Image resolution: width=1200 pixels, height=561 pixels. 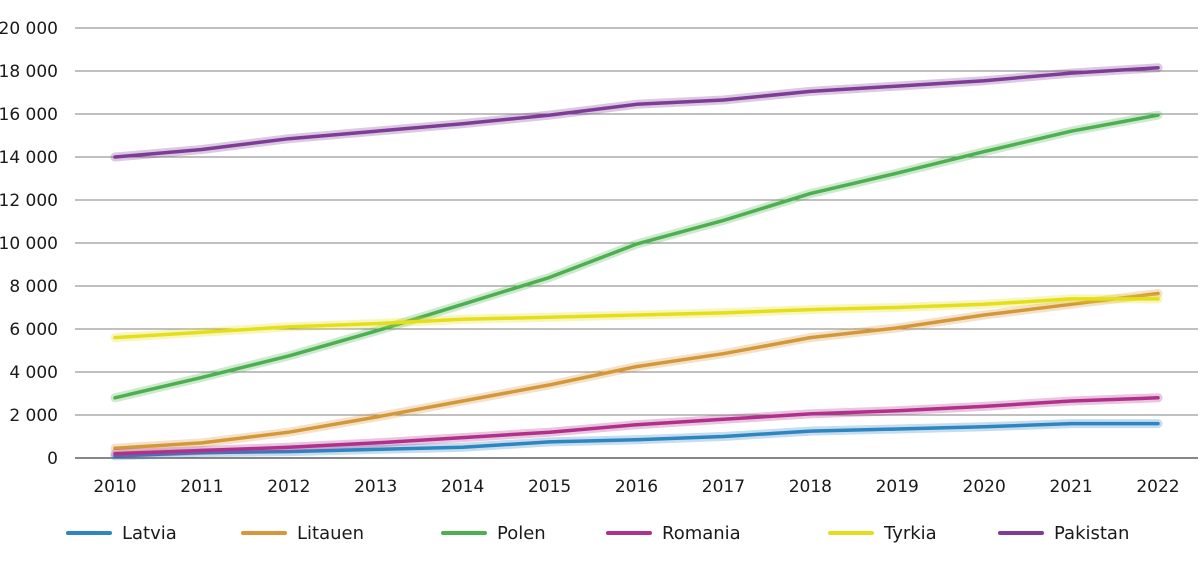 I want to click on series-line-tyrkia, so click(x=636, y=318).